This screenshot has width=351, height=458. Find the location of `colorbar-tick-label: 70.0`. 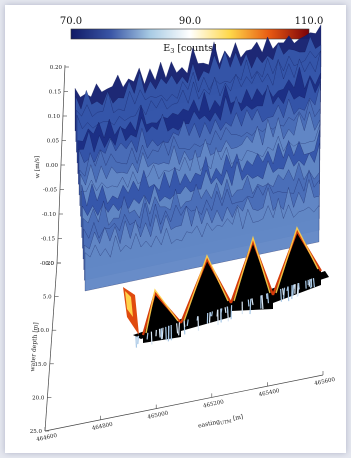

colorbar-tick-label: 70.0 is located at coordinates (71, 21).